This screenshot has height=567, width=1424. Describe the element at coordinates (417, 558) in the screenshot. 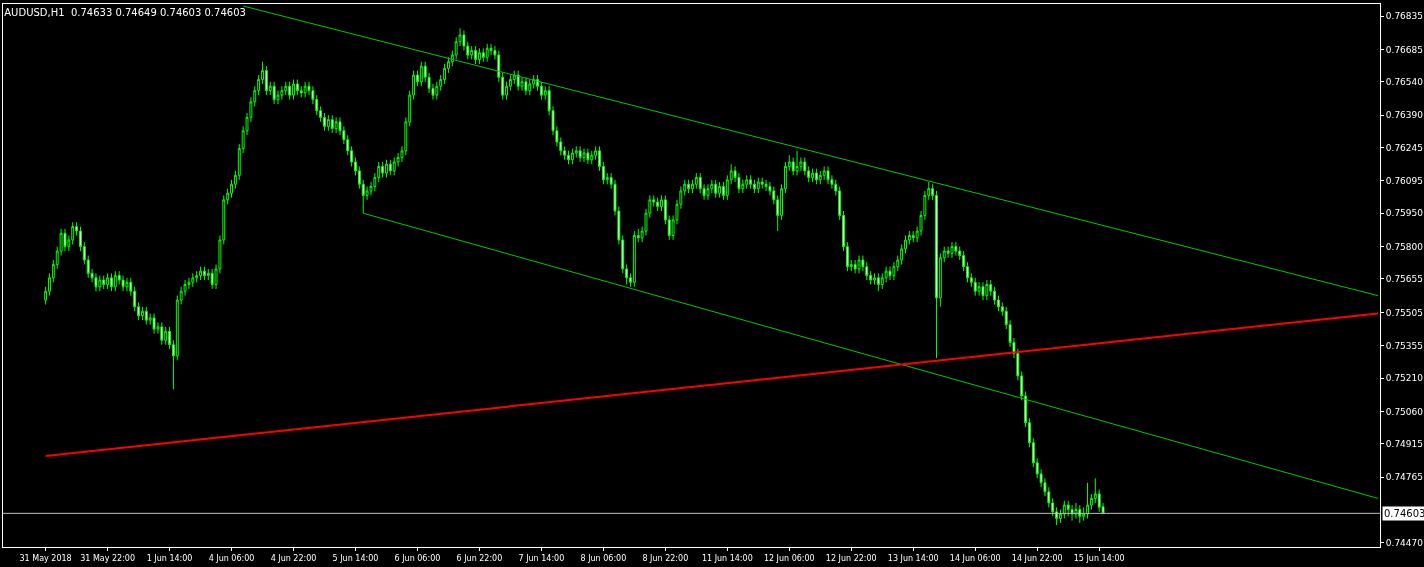

I see `x-tick-label: 6 Jun 06:00` at that location.